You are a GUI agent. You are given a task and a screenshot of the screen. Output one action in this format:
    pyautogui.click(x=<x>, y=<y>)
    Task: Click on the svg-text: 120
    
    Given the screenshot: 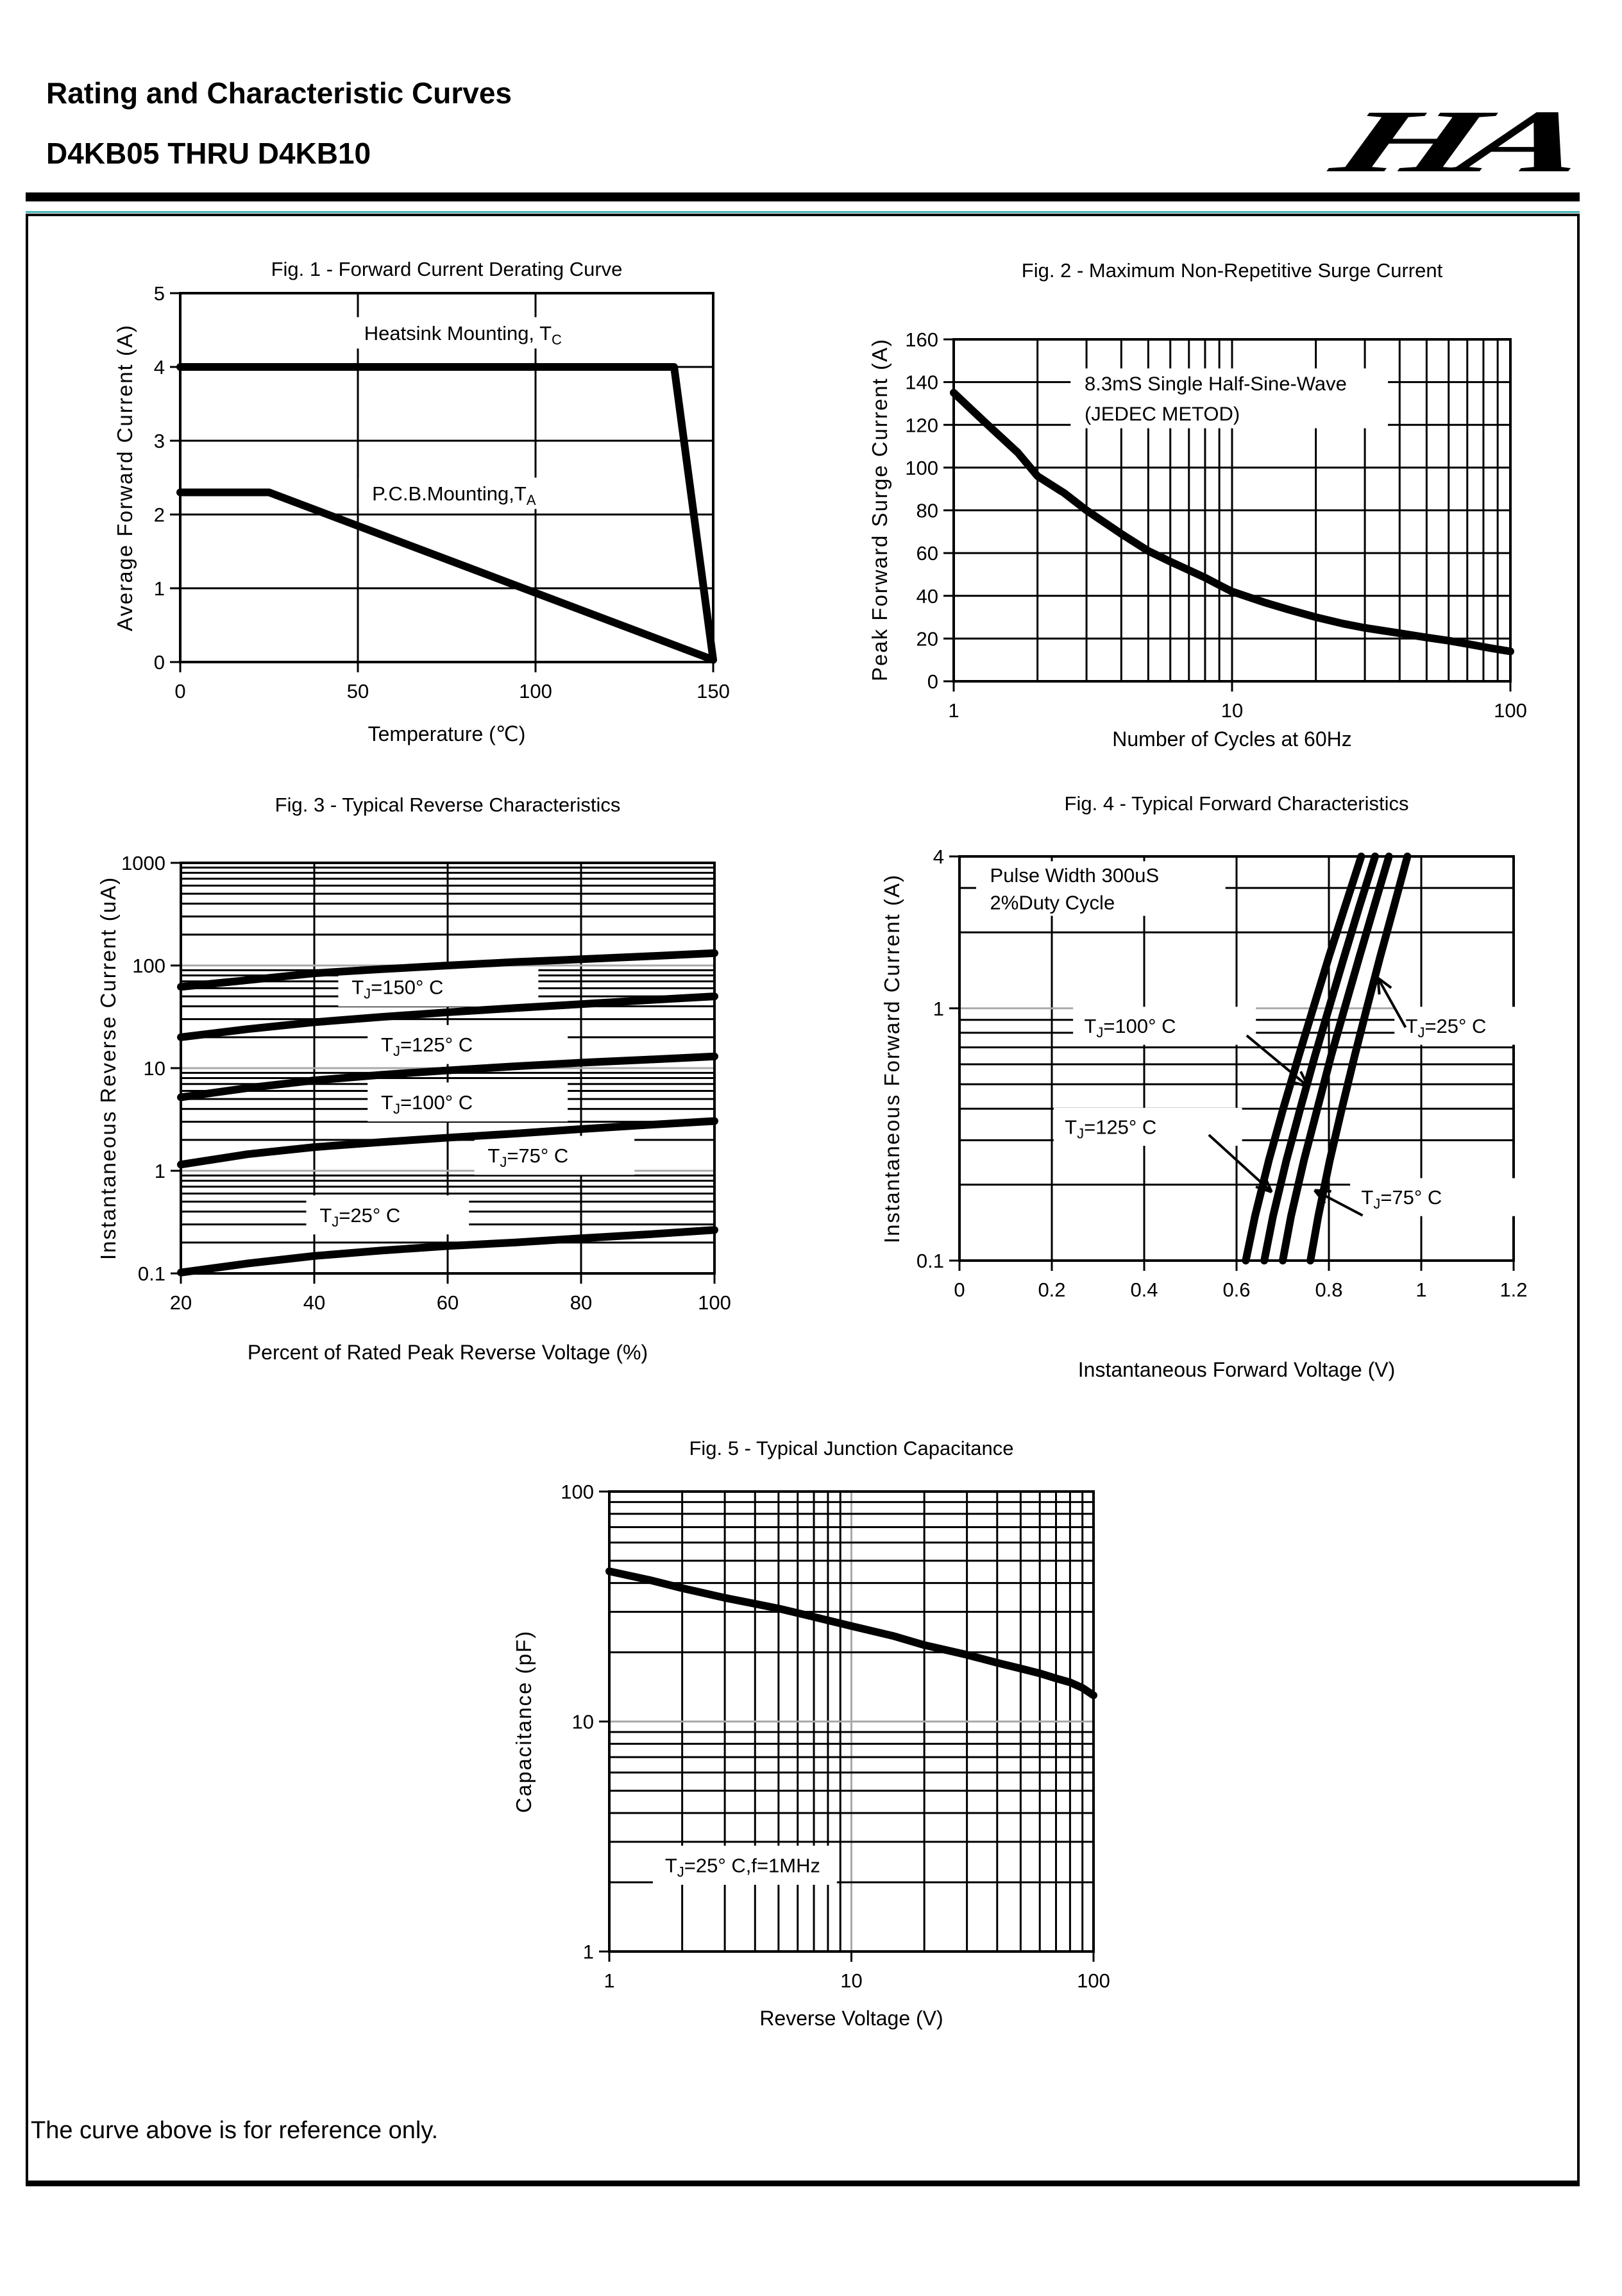 What is the action you would take?
    pyautogui.click(x=921, y=425)
    